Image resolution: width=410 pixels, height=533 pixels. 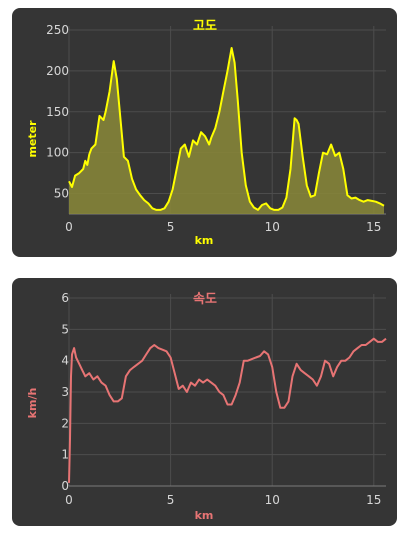 I want to click on altitude-x-axis-label: km, so click(x=204, y=240).